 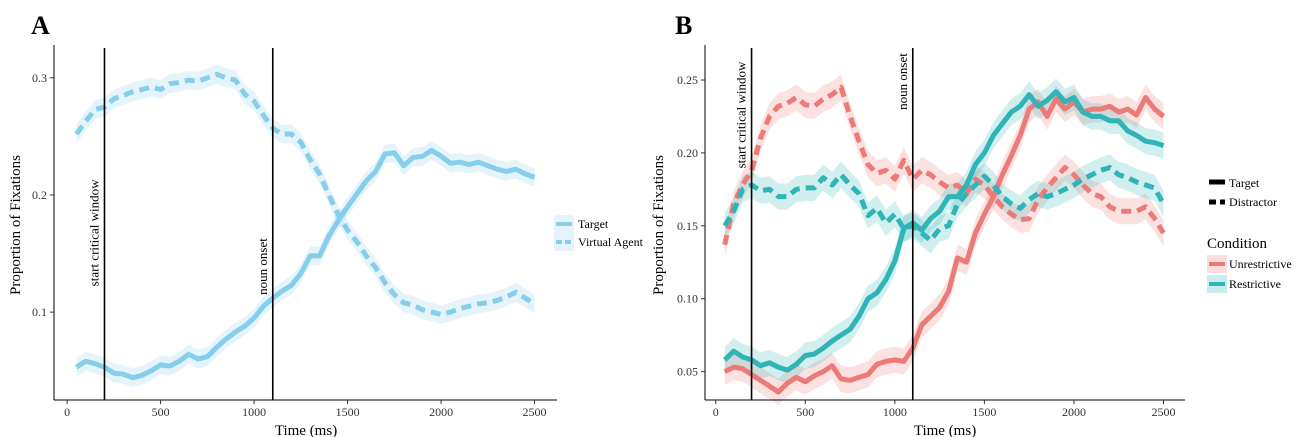 What do you see at coordinates (40, 25) in the screenshot?
I see `panel-a-letter: A` at bounding box center [40, 25].